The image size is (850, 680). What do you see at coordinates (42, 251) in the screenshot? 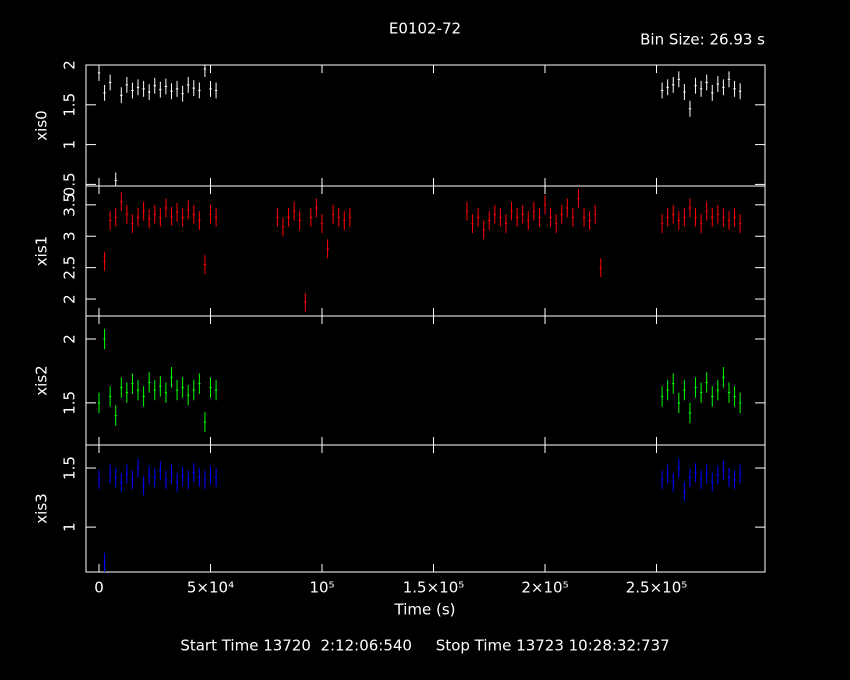
I see `y-axis-label: xis1` at bounding box center [42, 251].